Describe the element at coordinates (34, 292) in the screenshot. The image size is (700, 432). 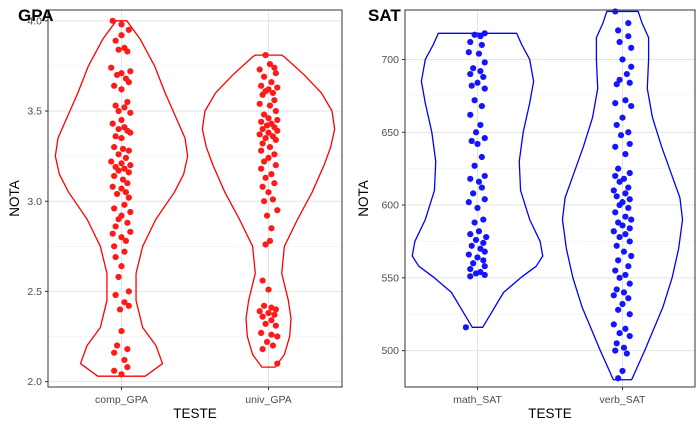
I see `y-tick-label: 2.5` at that location.